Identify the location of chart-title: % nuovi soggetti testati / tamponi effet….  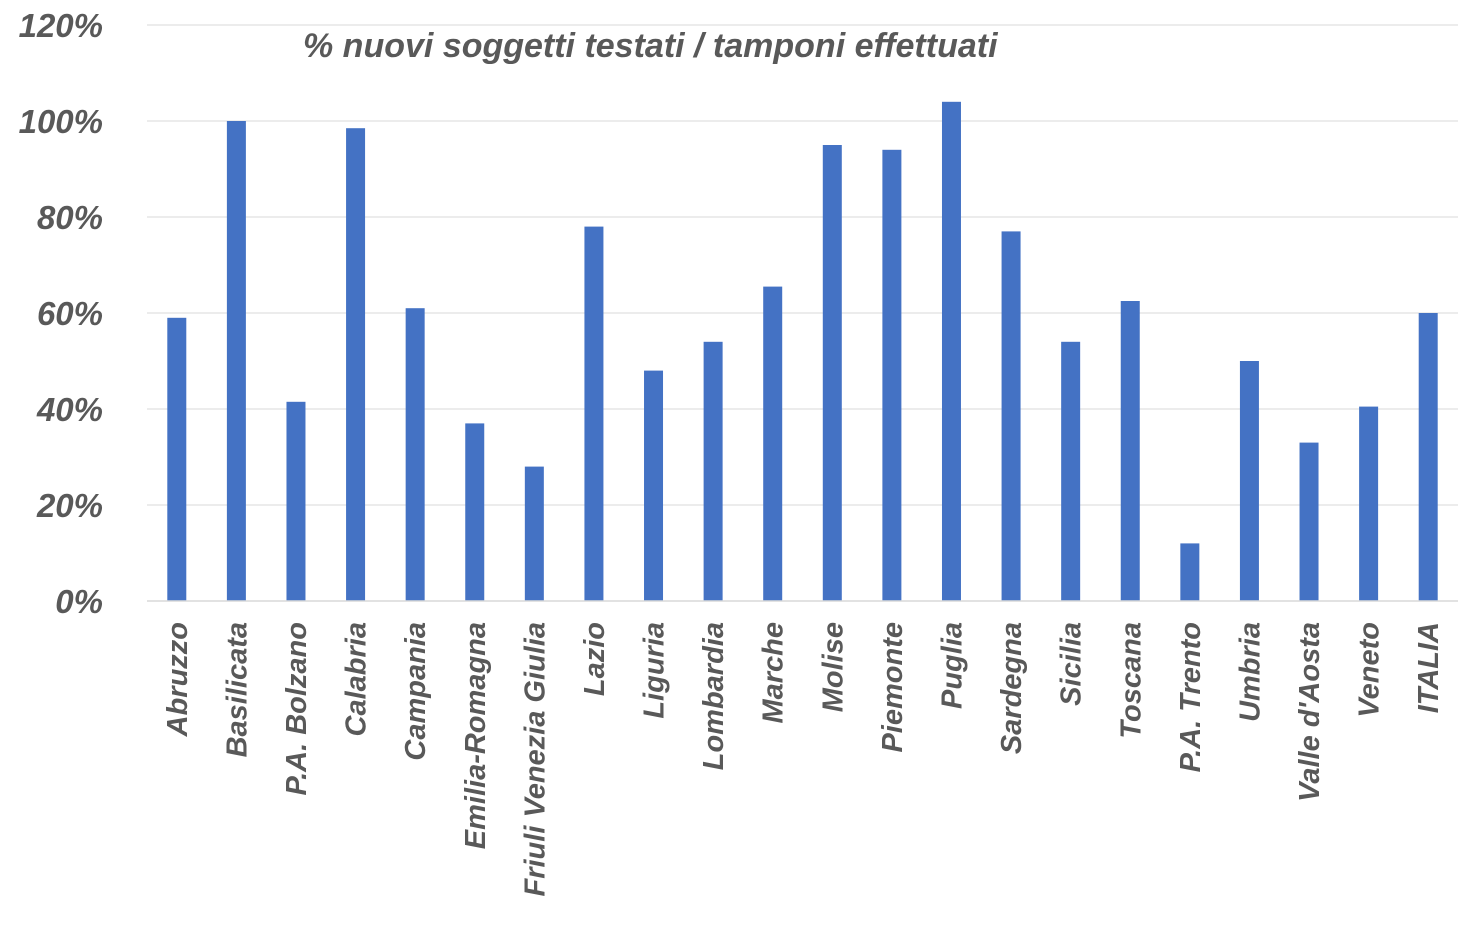
(651, 46).